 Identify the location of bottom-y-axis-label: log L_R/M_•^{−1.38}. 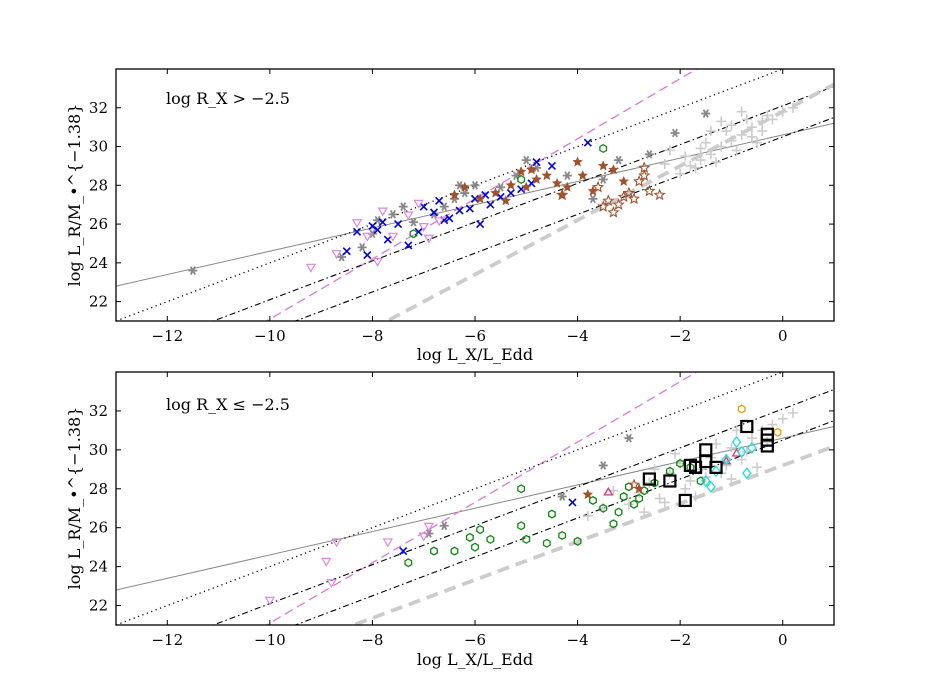
(74, 498).